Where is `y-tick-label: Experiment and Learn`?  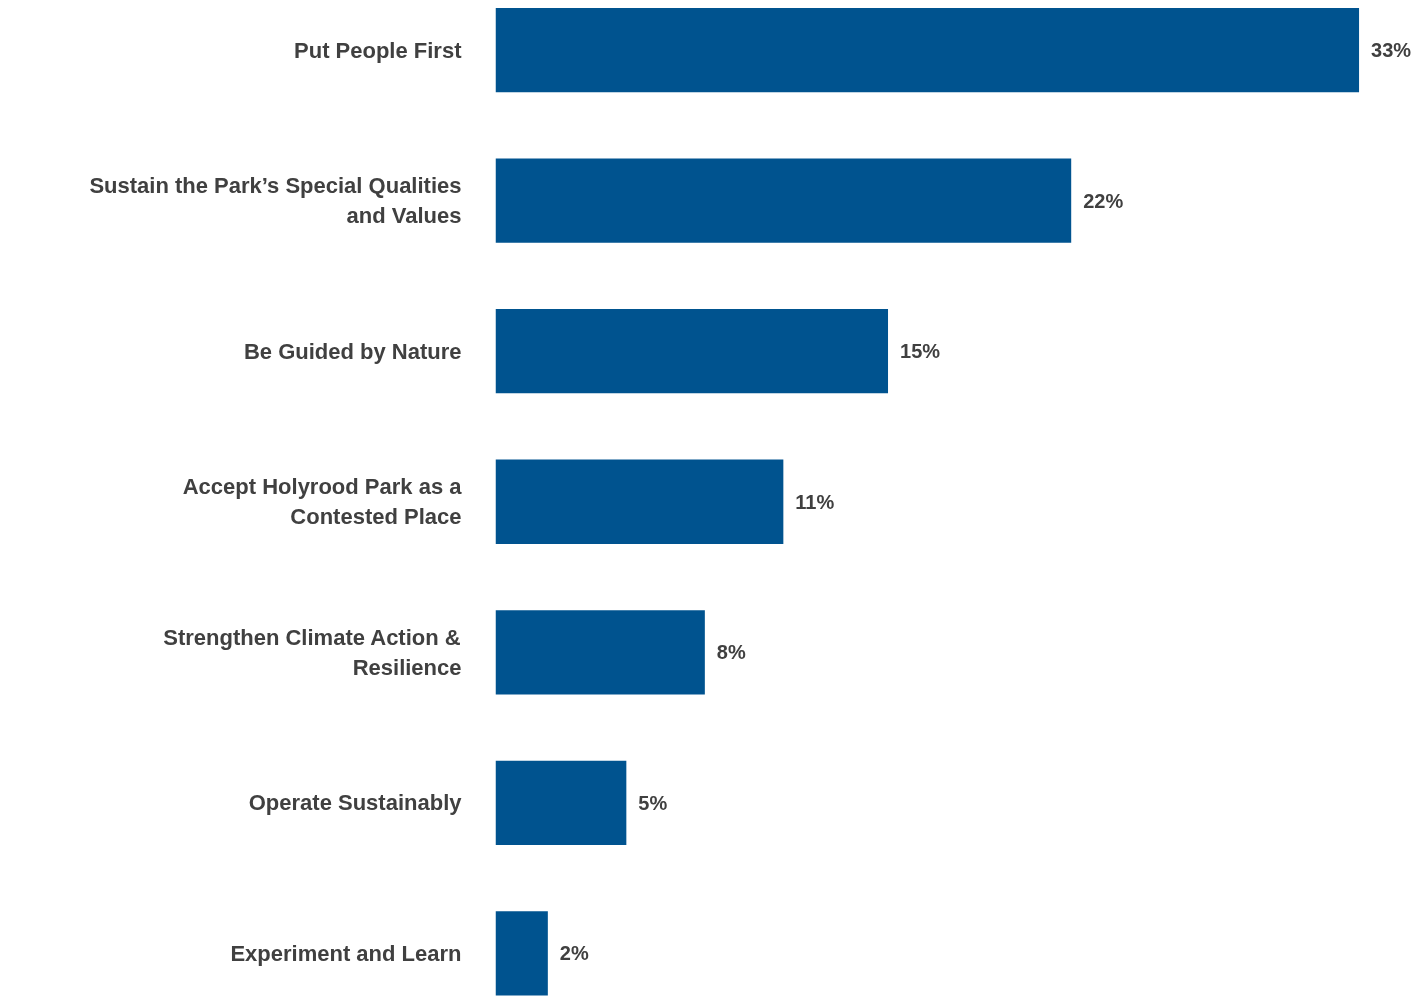
y-tick-label: Experiment and Learn is located at coordinates (346, 953).